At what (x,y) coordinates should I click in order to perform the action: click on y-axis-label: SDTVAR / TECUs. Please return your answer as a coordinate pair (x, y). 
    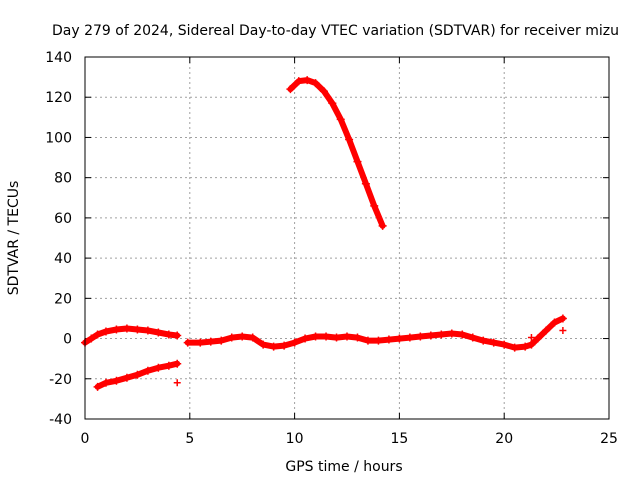
    Looking at the image, I should click on (14, 238).